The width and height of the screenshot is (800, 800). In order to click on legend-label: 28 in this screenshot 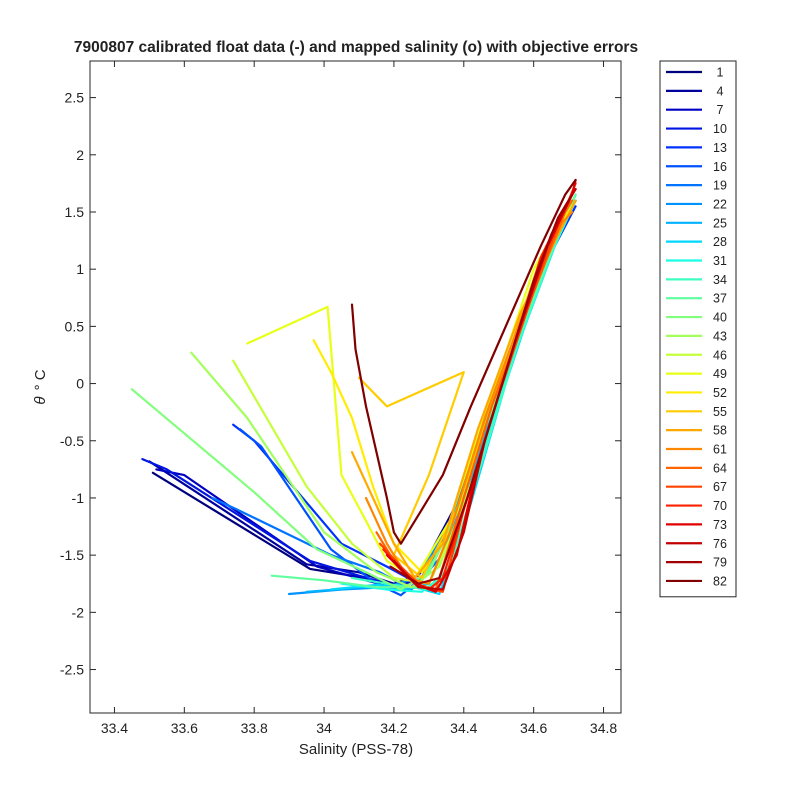, I will do `click(720, 242)`.